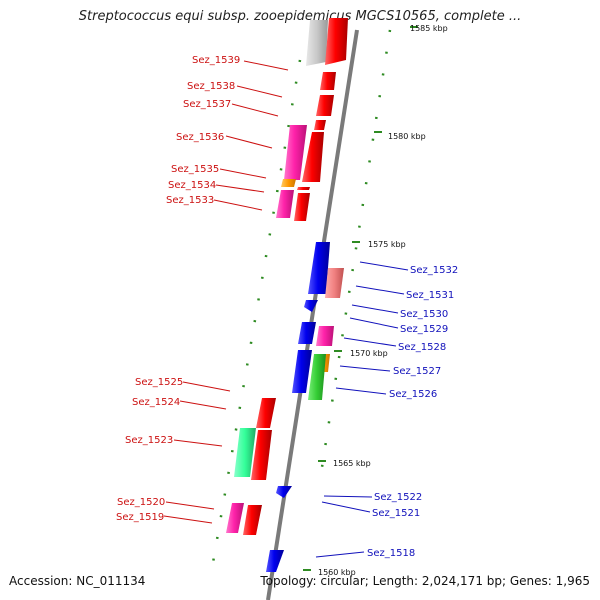 The image size is (600, 600). I want to click on gene-label: Sez_1528, so click(422, 347).